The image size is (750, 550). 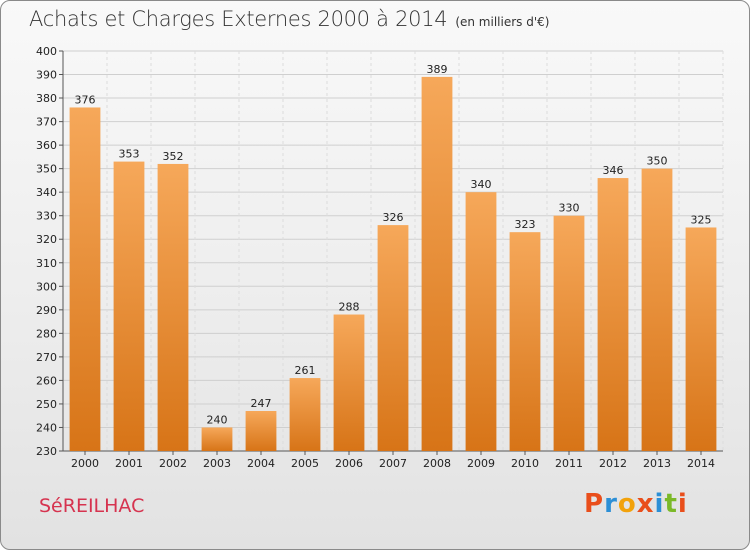 I want to click on x-tick-label-2003: 2003, so click(x=217, y=463).